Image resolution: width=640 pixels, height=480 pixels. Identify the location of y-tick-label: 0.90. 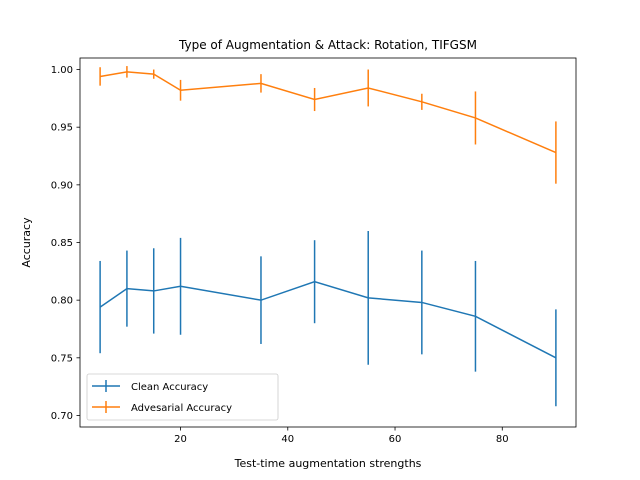
(62, 185).